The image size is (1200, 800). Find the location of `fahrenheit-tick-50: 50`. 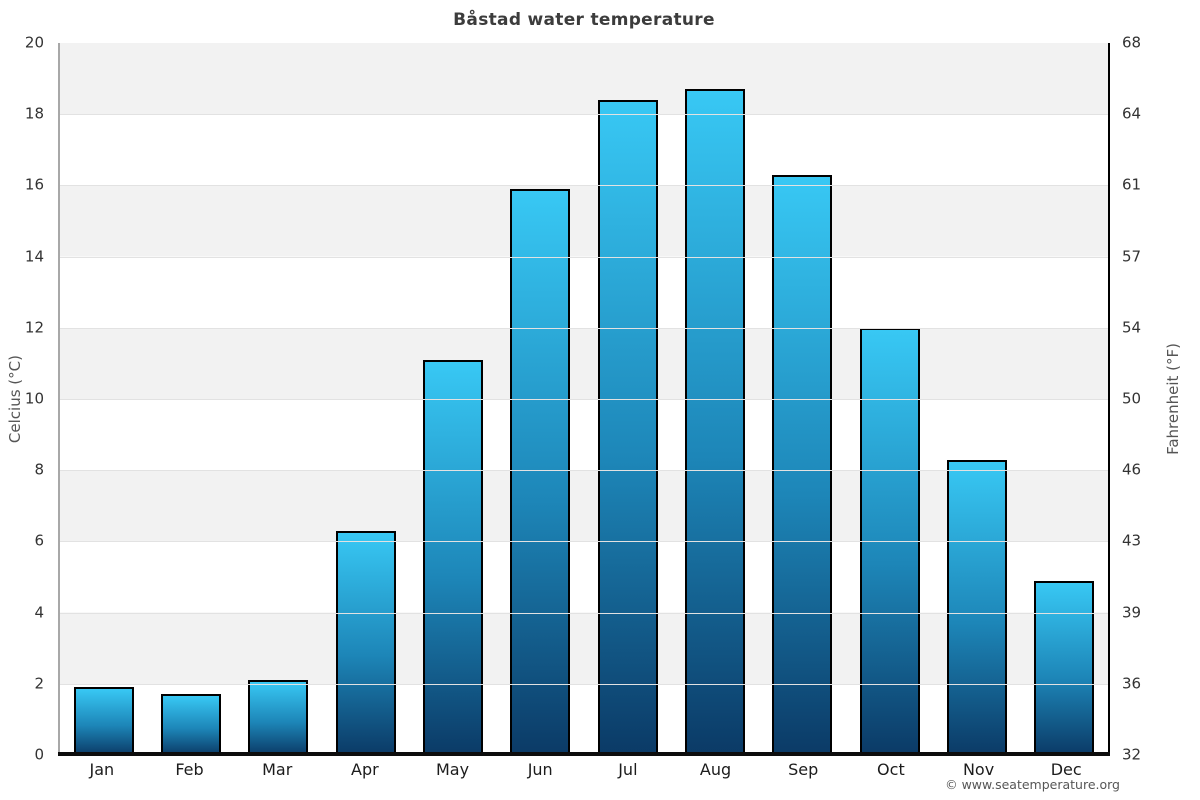

fahrenheit-tick-50: 50 is located at coordinates (1132, 398).